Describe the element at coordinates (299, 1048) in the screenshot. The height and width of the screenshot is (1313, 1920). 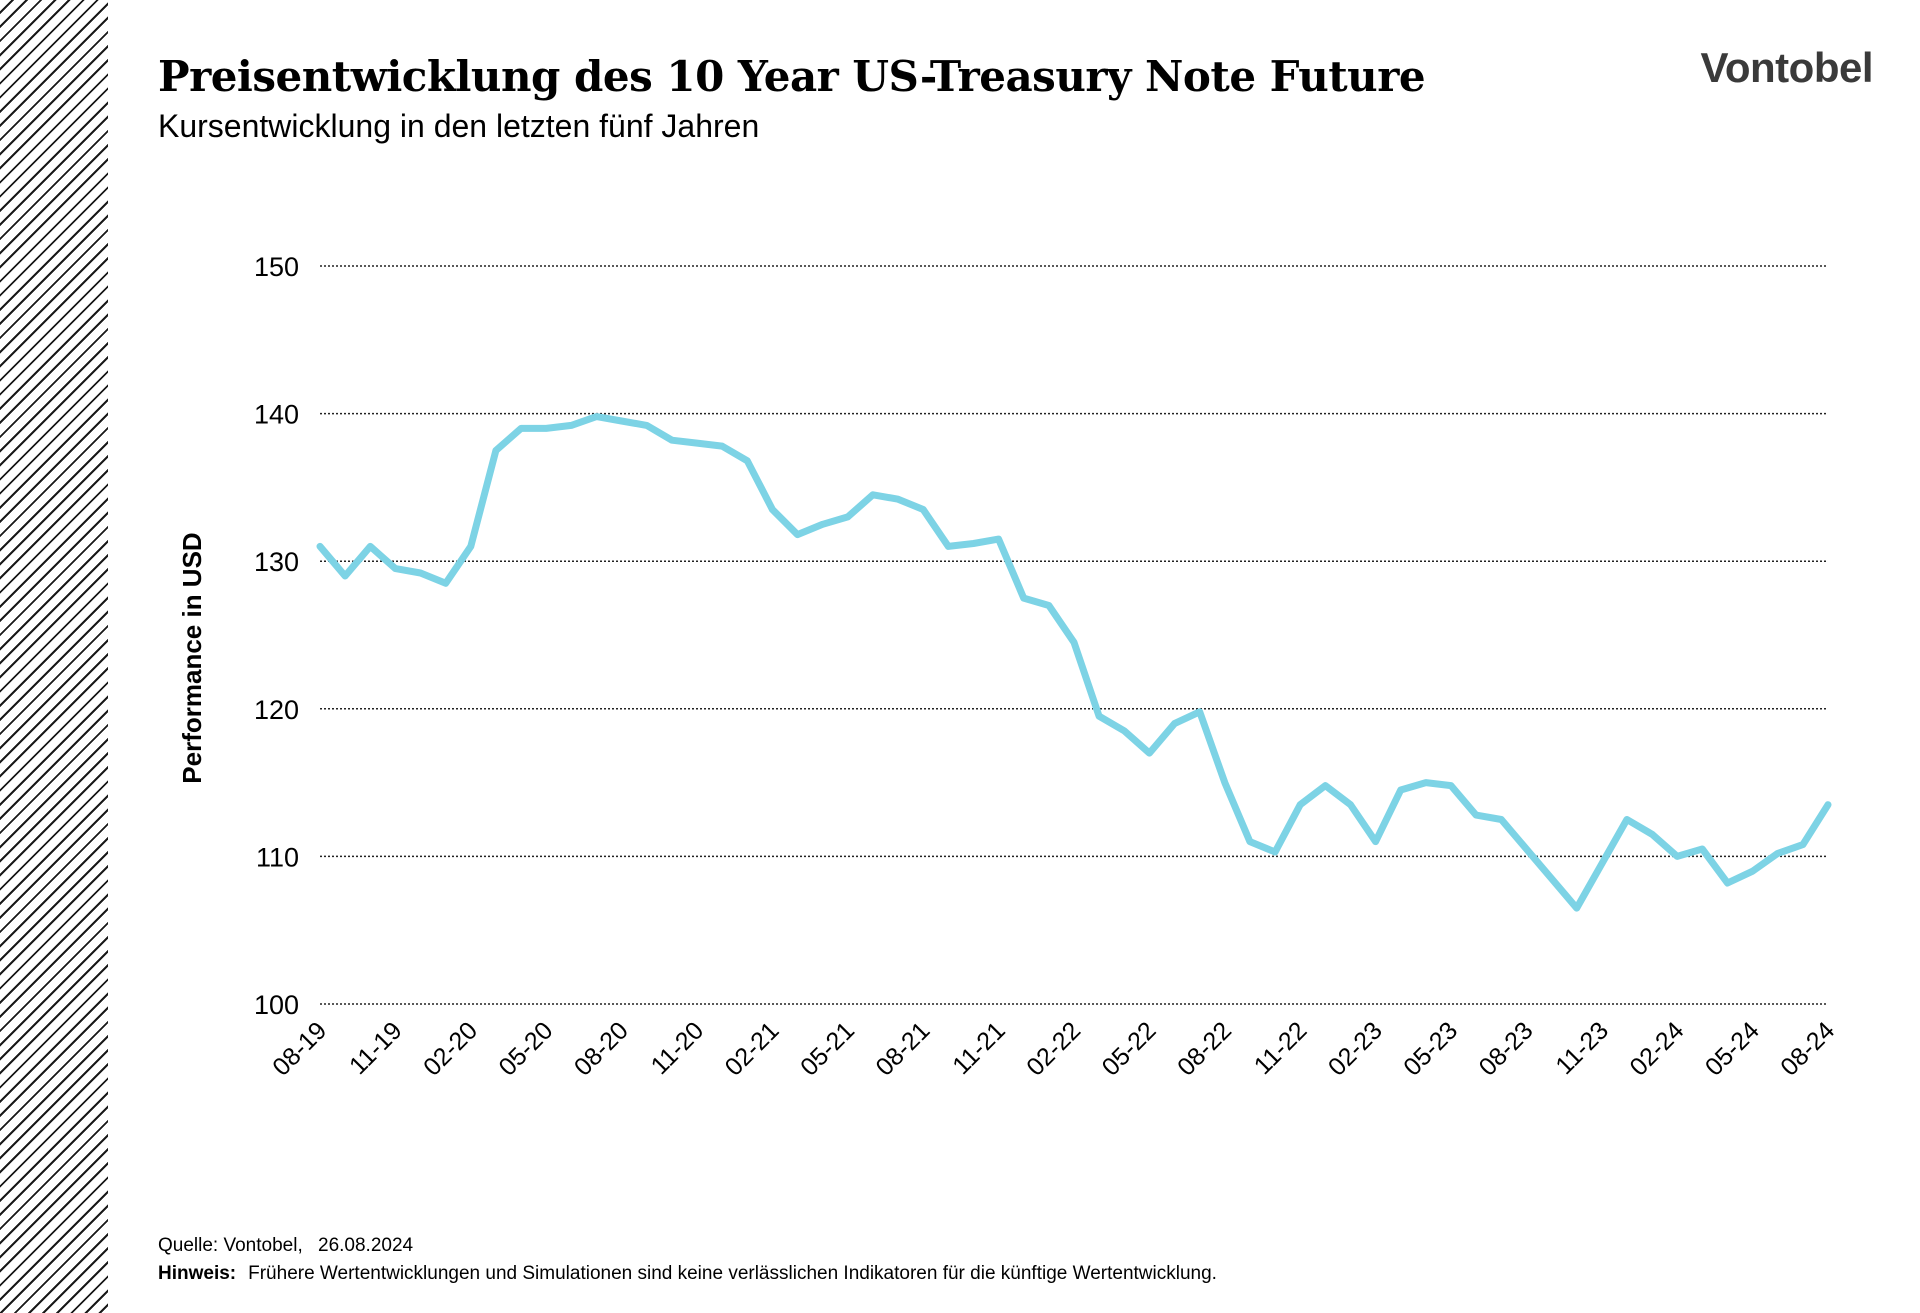
I see `x-tick-label: 08-19` at that location.